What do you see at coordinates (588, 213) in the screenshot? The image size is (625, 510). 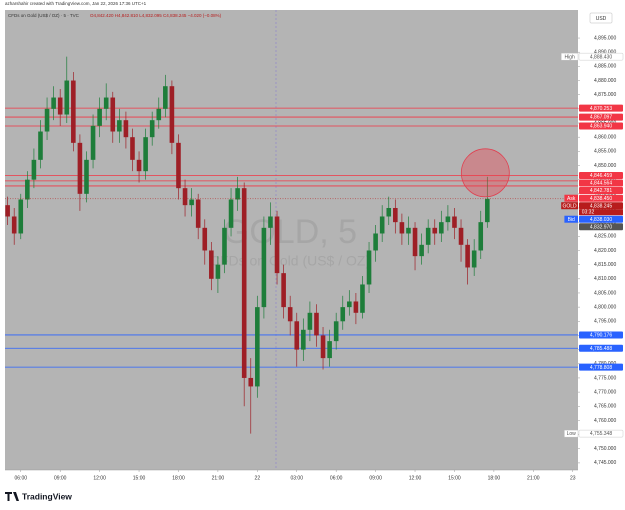 I see `countdown: 03:32` at bounding box center [588, 213].